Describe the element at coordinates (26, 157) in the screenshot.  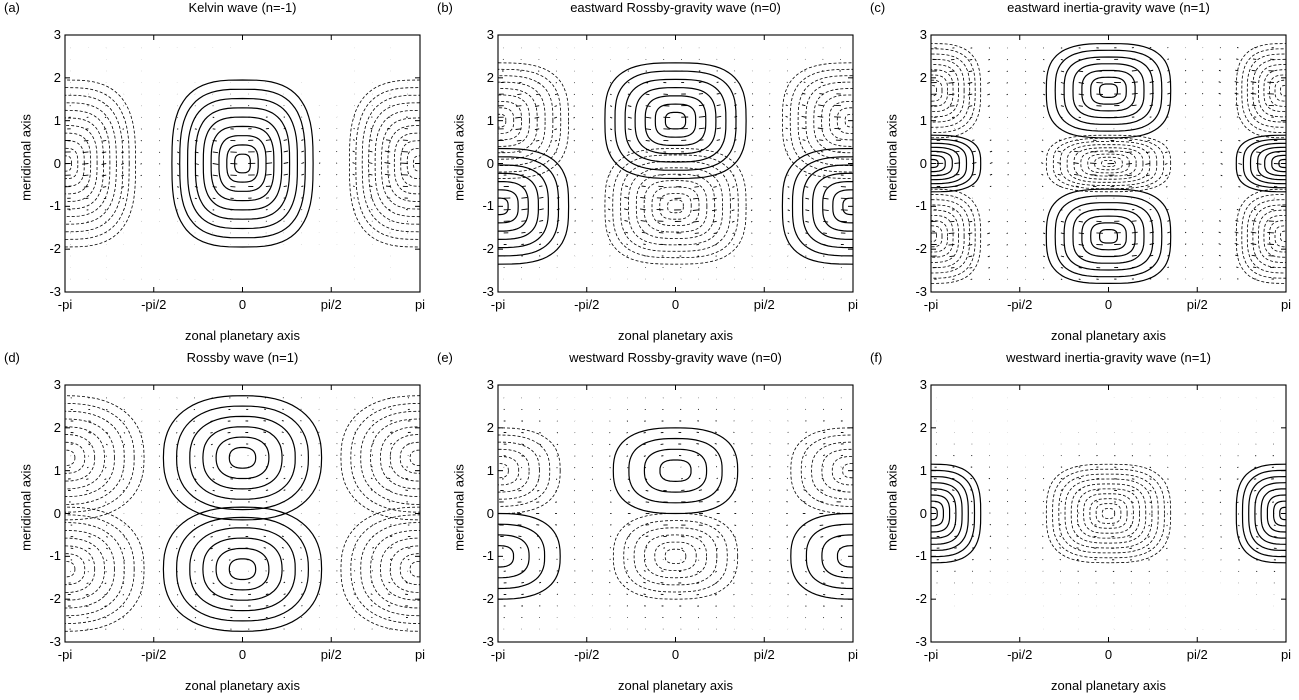
I see `y-axis-label: meridional axis` at that location.